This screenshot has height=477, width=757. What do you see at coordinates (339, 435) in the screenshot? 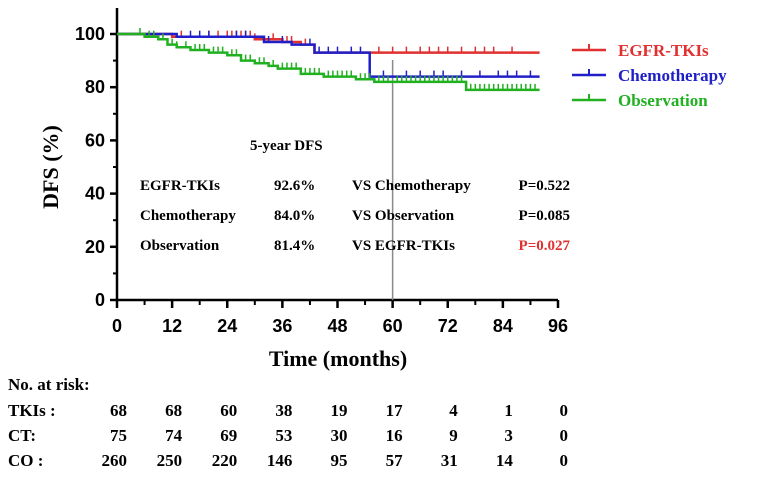
I see `risk-cell: 30` at bounding box center [339, 435].